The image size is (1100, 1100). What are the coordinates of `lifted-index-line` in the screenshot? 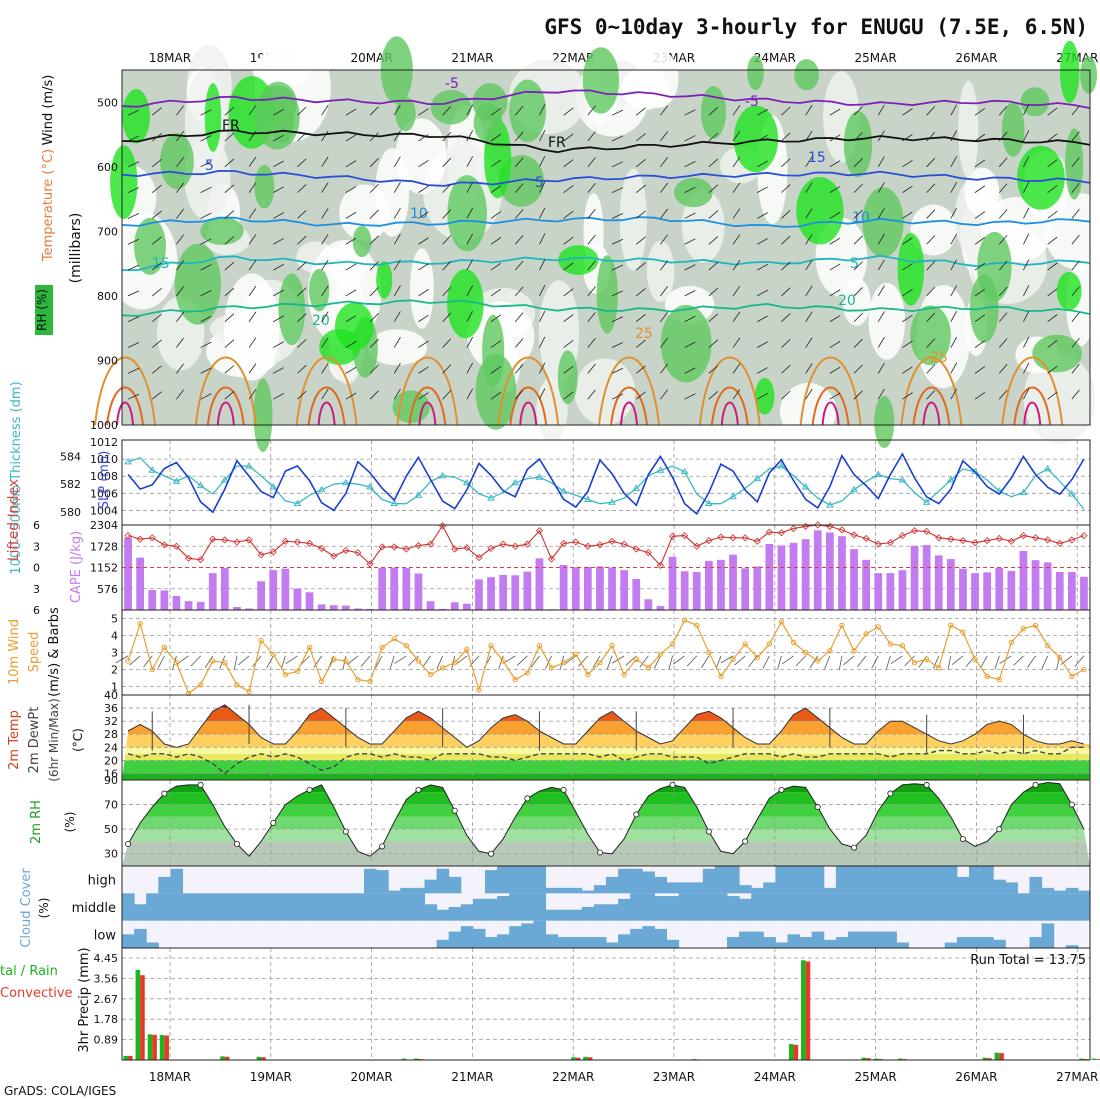 It's located at (606, 545).